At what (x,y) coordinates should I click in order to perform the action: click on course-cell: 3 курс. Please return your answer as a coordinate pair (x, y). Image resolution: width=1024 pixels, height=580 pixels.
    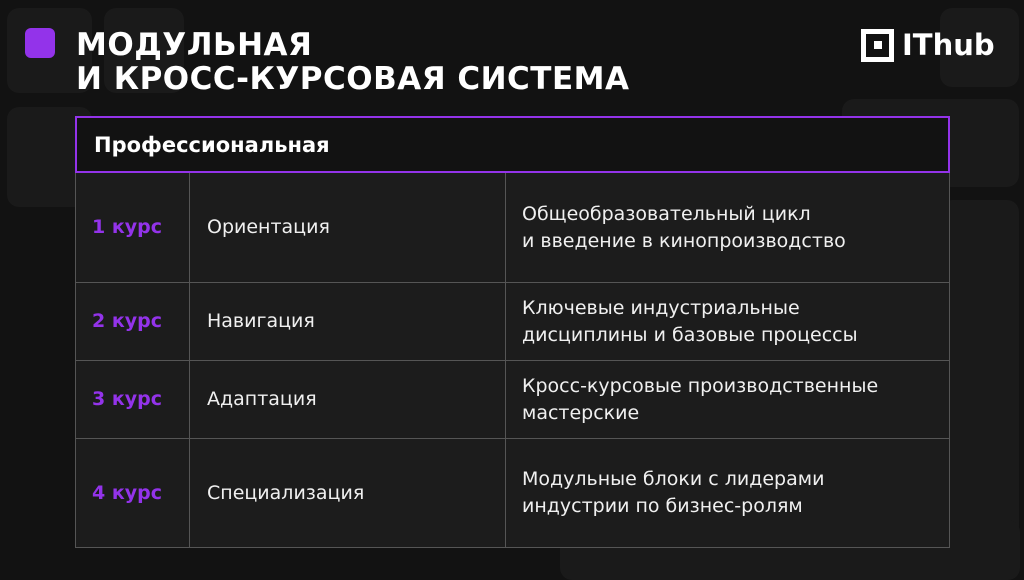
    Looking at the image, I should click on (133, 399).